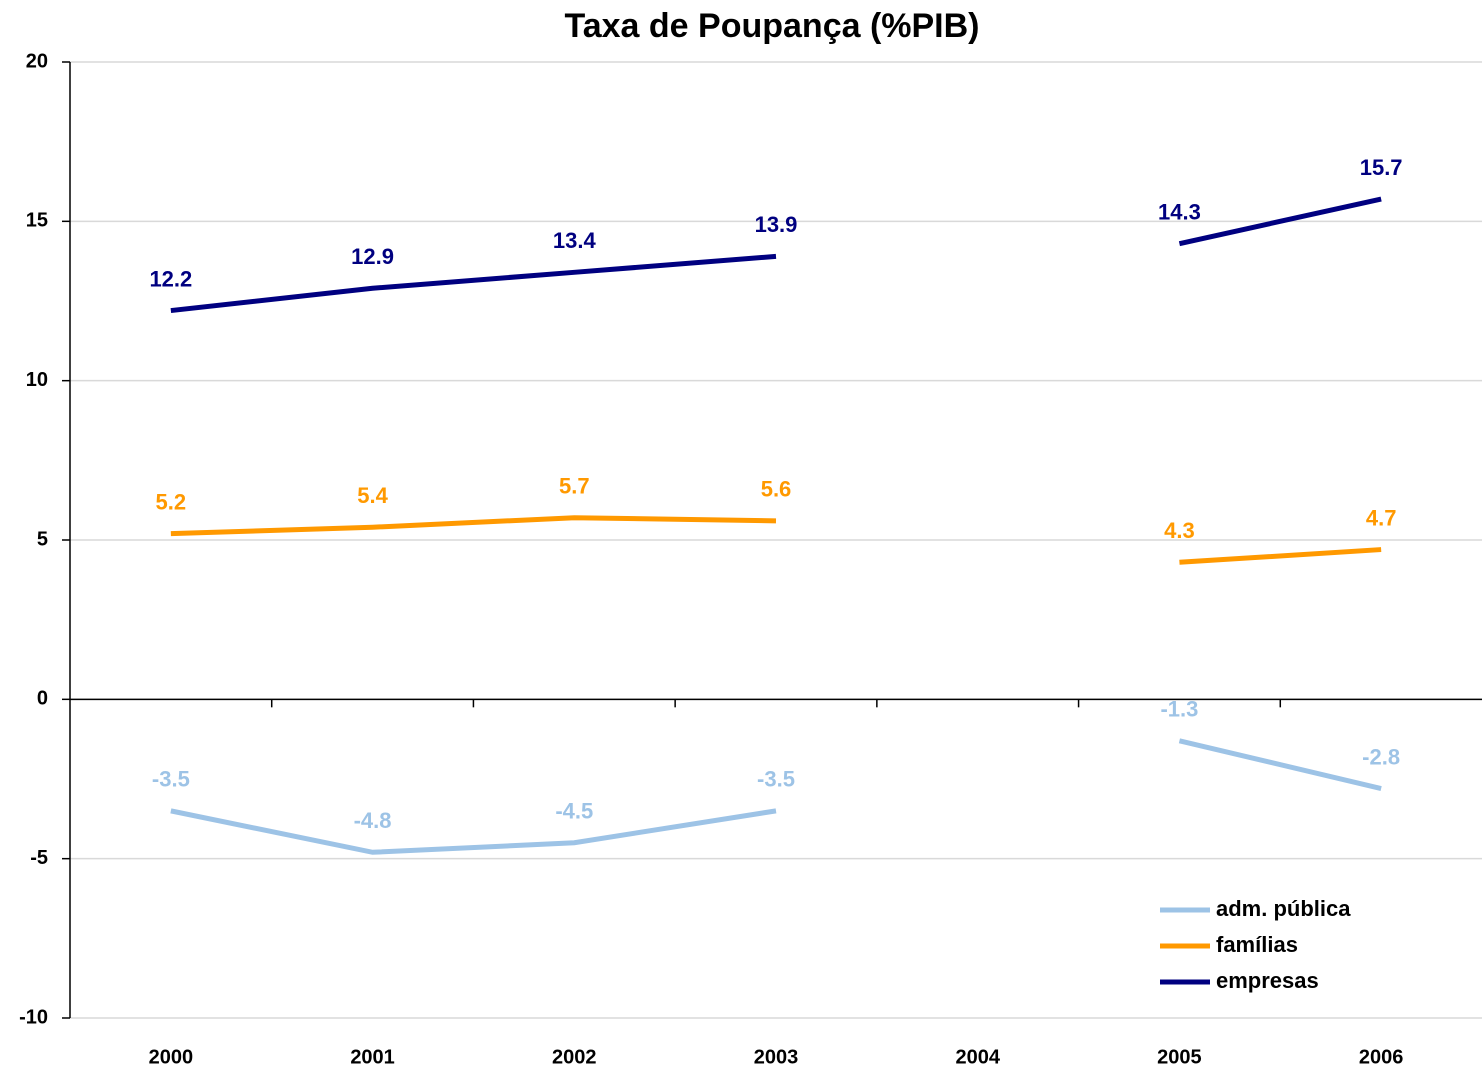 Image resolution: width=1482 pixels, height=1077 pixels. What do you see at coordinates (372, 495) in the screenshot?
I see `data-label: 5.4` at bounding box center [372, 495].